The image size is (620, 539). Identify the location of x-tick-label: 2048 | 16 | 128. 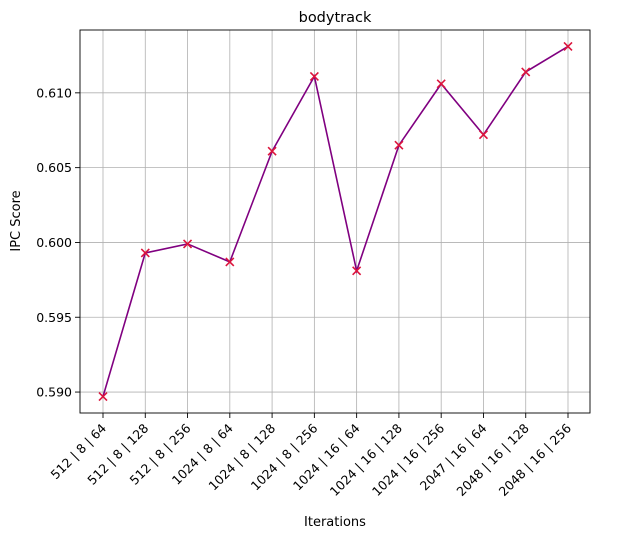
(492, 459).